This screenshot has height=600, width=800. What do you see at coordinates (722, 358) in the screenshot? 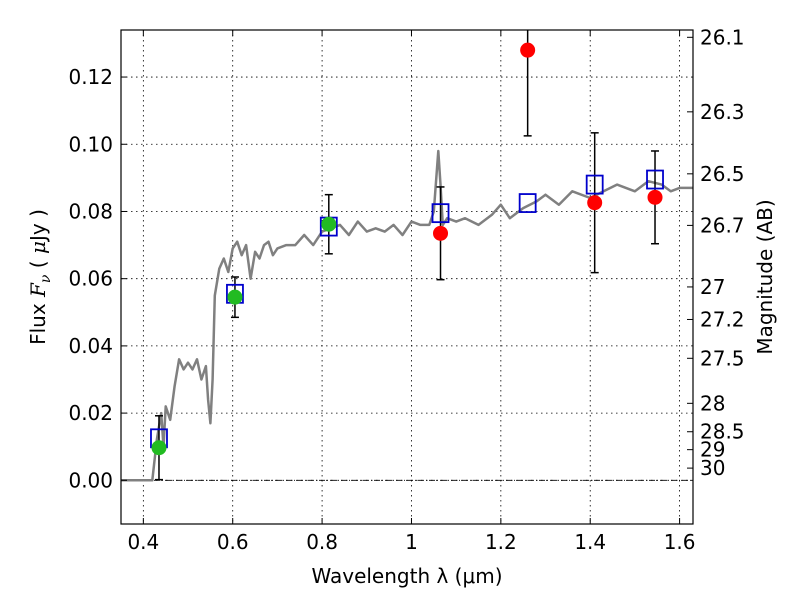
I see `mag-tick-label: 27.5` at bounding box center [722, 358].